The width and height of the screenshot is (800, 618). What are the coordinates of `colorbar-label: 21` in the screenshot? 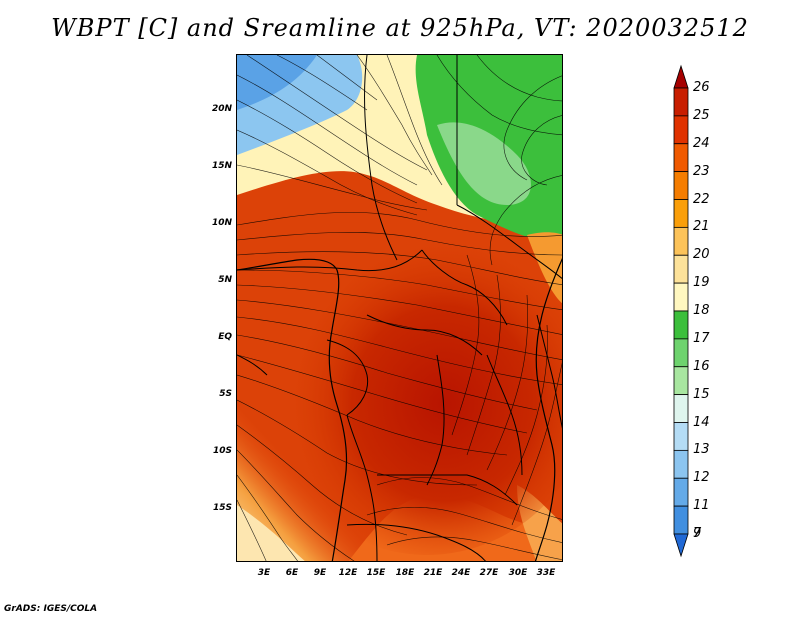 It's located at (701, 227).